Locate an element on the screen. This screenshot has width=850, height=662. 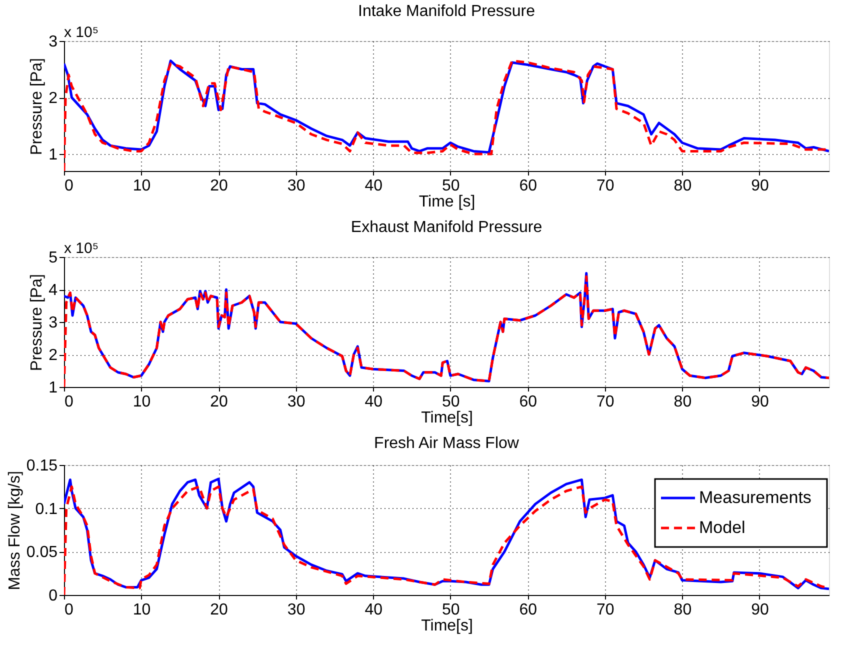
y-tick-label: 0.15 is located at coordinates (42, 466).